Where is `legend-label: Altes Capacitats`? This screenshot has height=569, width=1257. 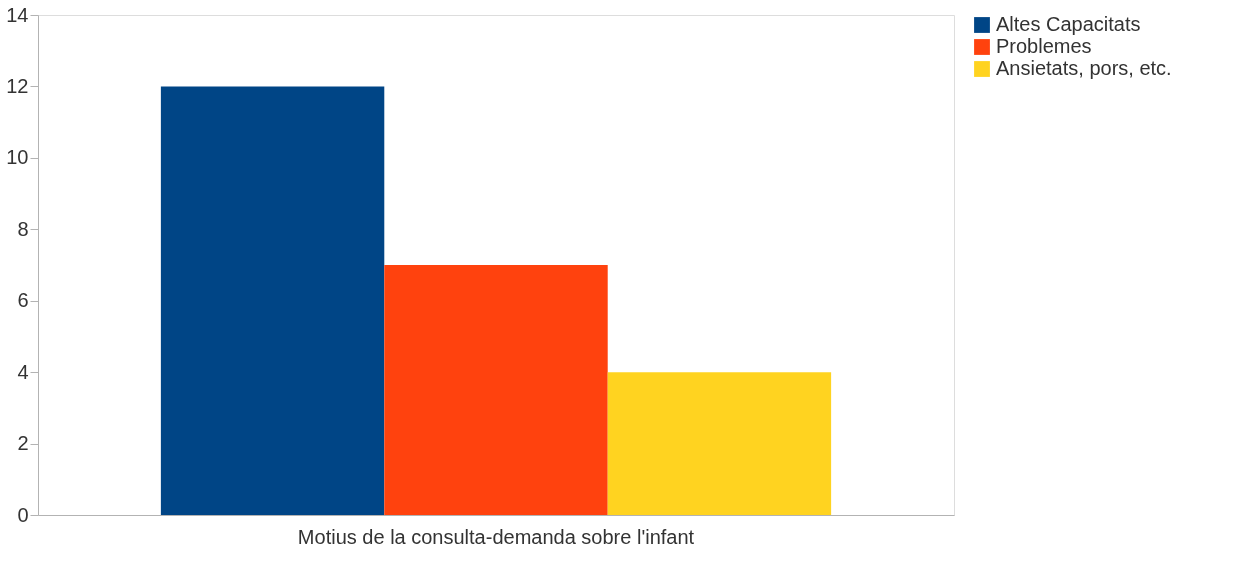
legend-label: Altes Capacitats is located at coordinates (1068, 24).